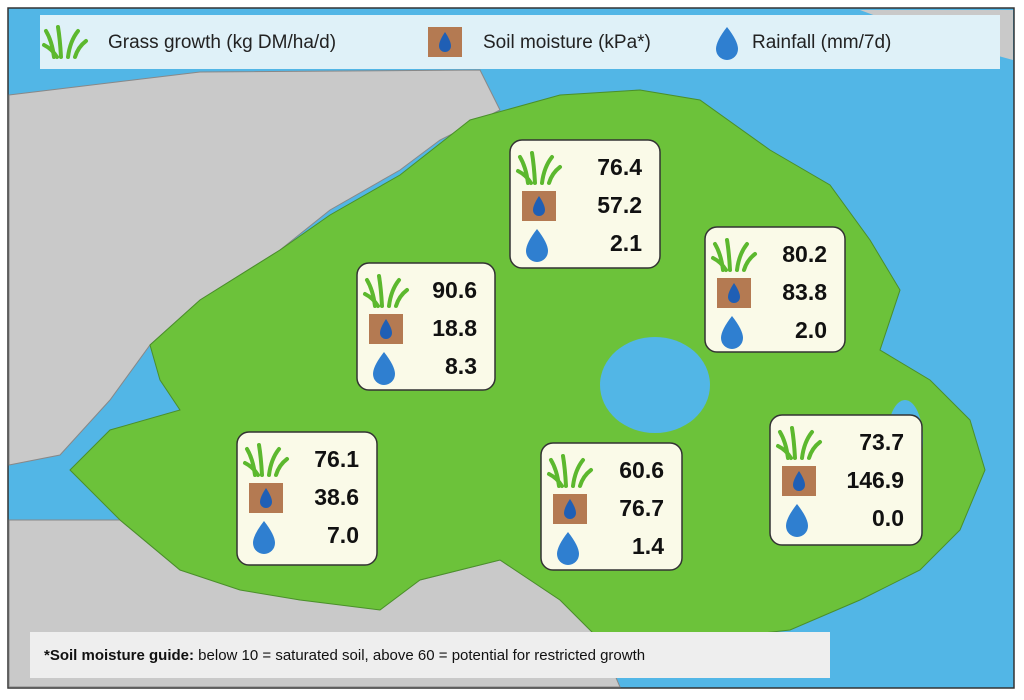  What do you see at coordinates (343, 535) in the screenshot?
I see `rain-value: 7.0` at bounding box center [343, 535].